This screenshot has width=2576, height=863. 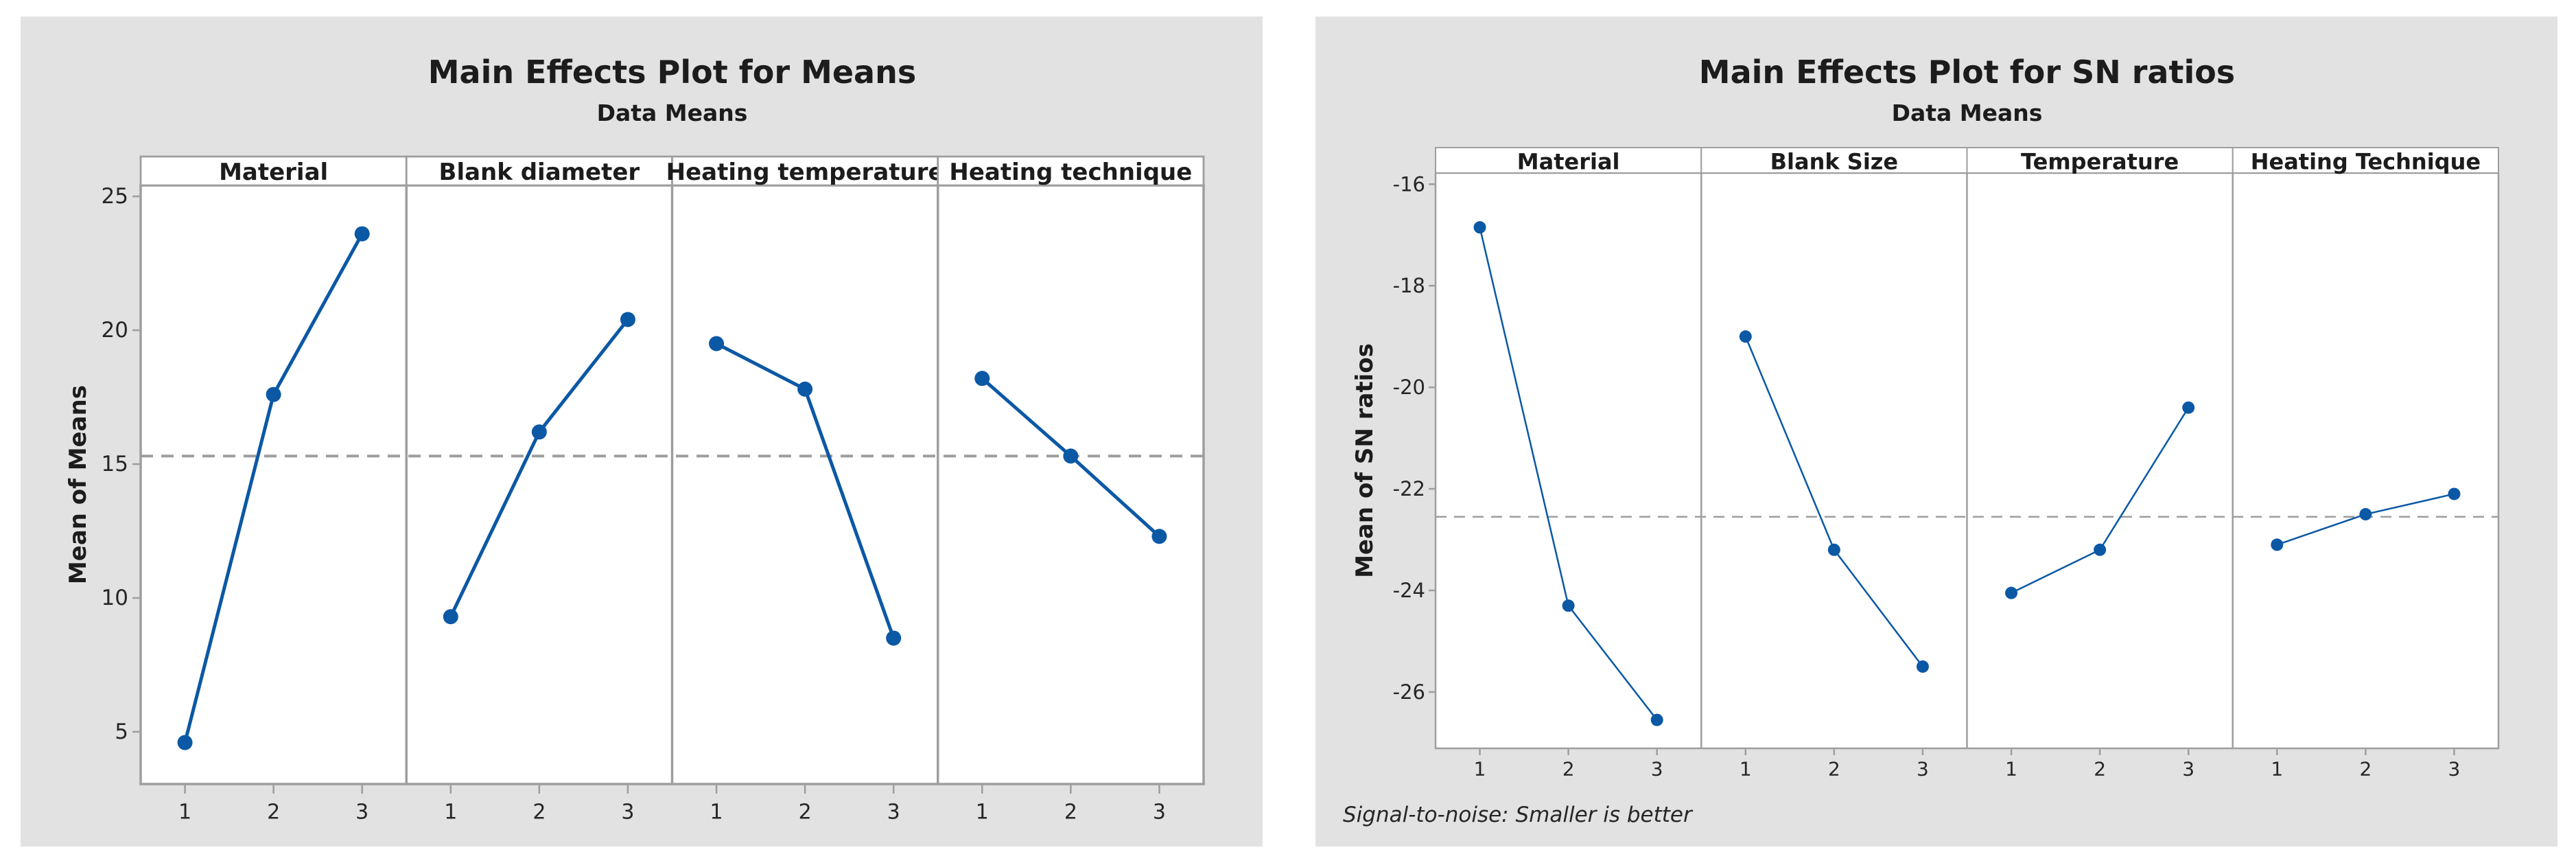 What do you see at coordinates (121, 732) in the screenshot?
I see `y-tick-label: 5` at bounding box center [121, 732].